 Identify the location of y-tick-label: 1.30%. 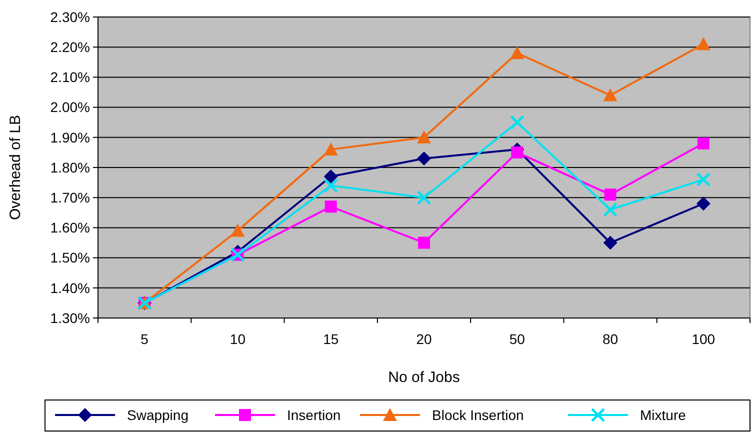
(70, 318).